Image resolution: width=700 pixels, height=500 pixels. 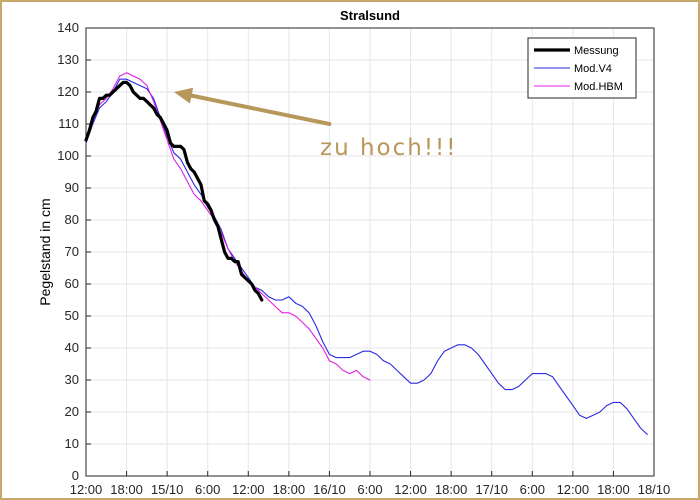 I want to click on annotation-layer: zu hoch!!!, so click(x=315, y=124).